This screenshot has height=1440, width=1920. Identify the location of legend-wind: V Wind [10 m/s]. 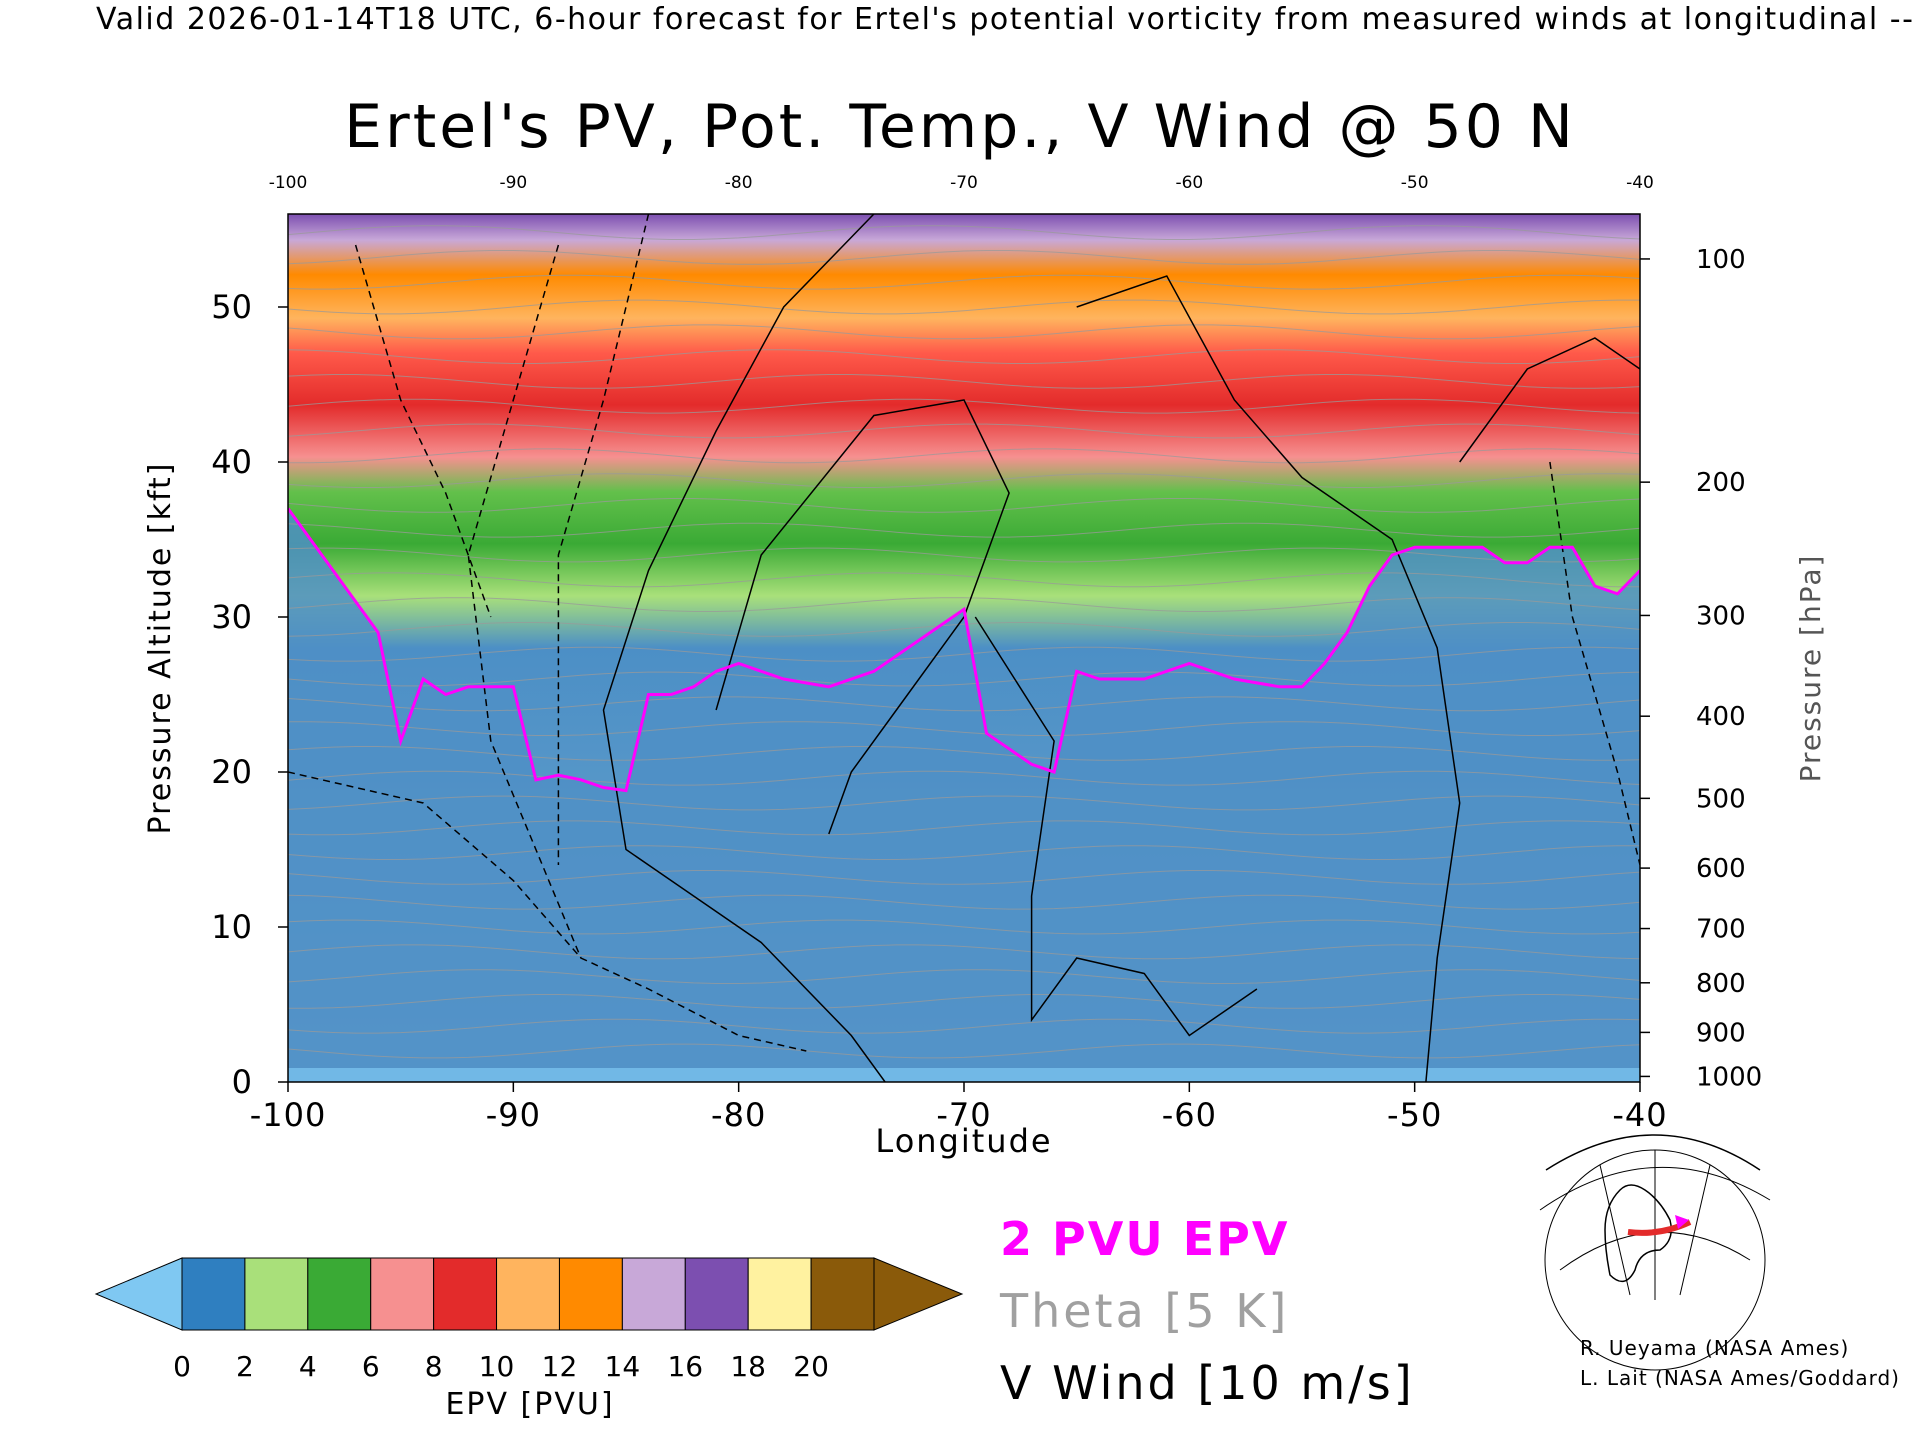
(1207, 1383).